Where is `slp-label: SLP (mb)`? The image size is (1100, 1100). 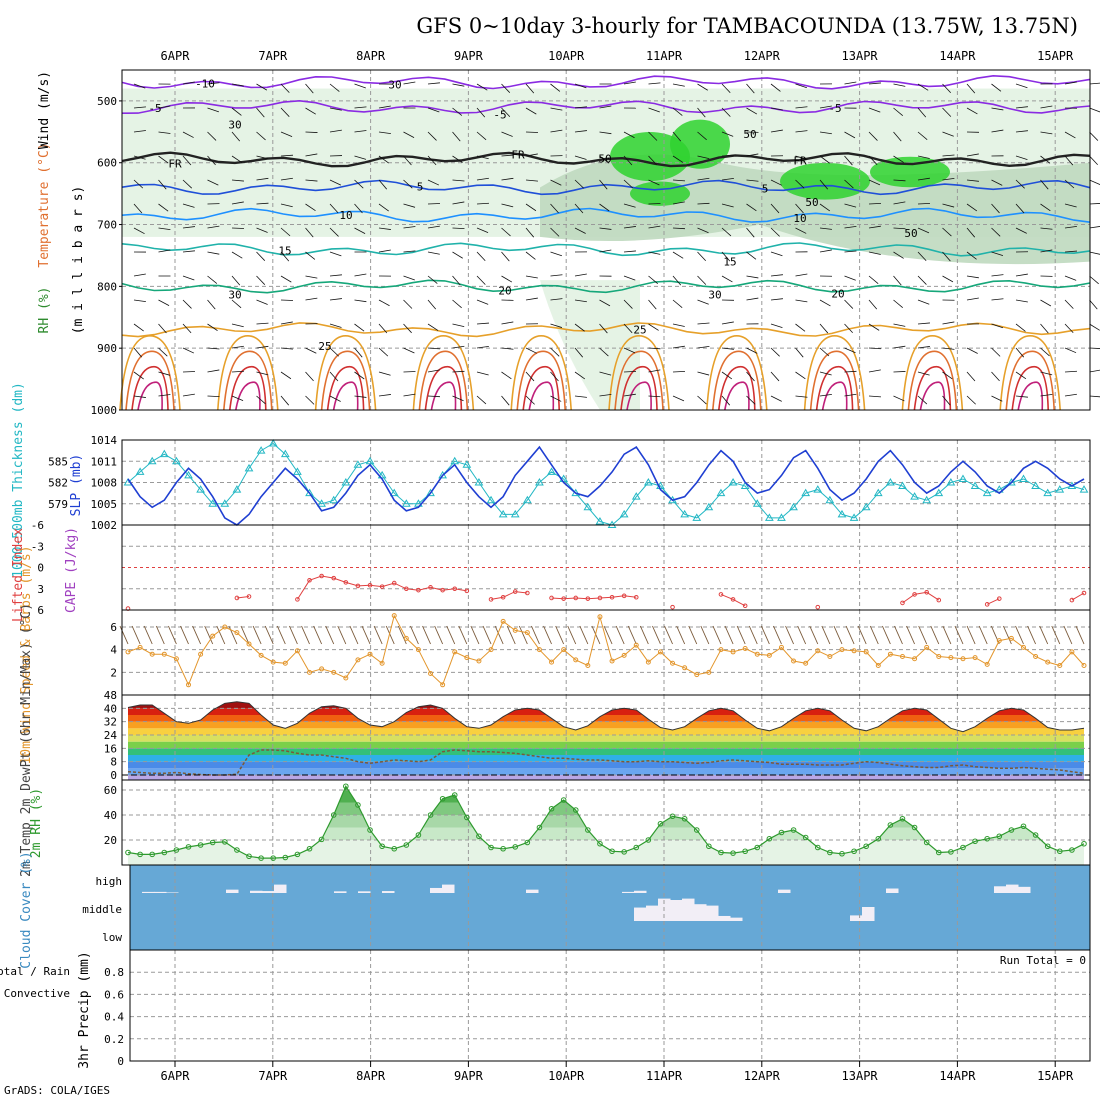
slp-label: SLP (mb) is located at coordinates (76, 485).